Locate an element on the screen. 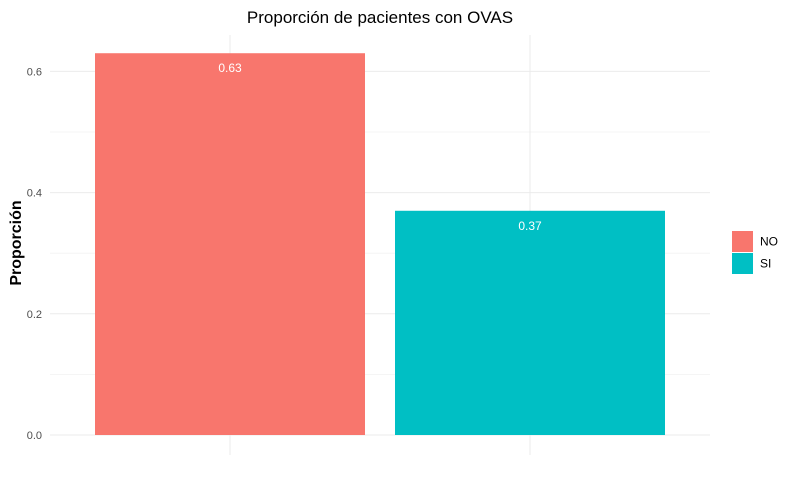 The width and height of the screenshot is (794, 485). y-tick-label: 0.2 is located at coordinates (34, 315).